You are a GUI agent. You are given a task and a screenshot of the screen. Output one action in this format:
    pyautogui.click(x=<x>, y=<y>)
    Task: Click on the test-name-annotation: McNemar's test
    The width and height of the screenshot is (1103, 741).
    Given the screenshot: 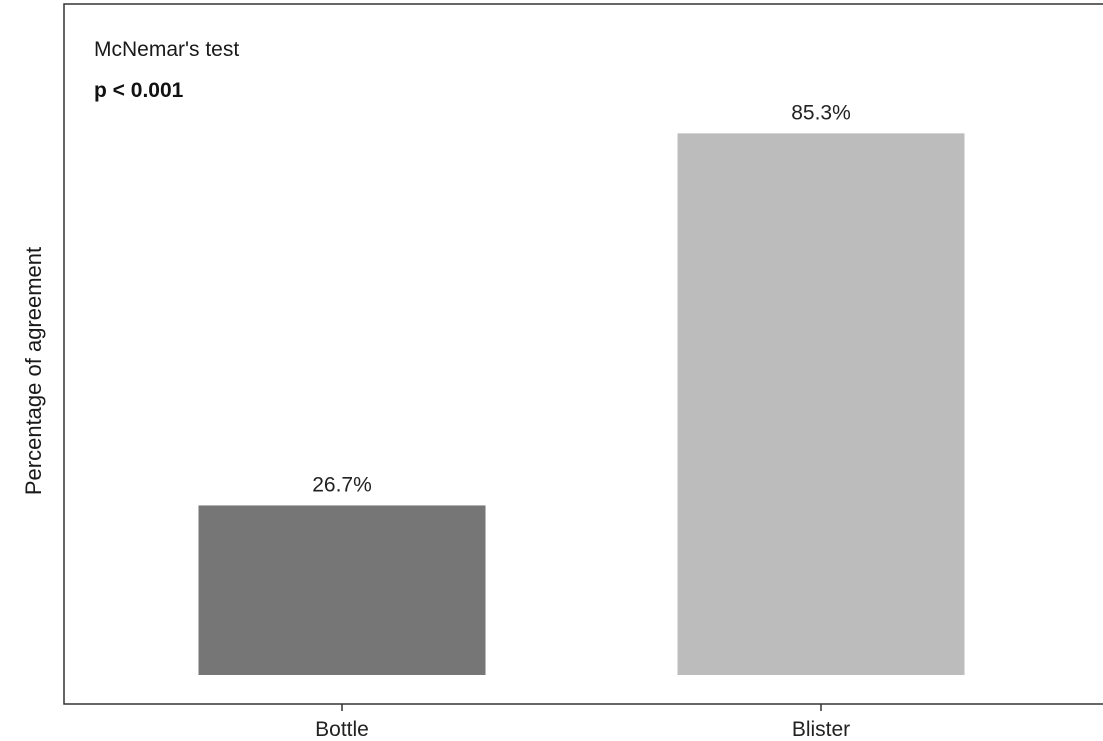 What is the action you would take?
    pyautogui.click(x=167, y=49)
    